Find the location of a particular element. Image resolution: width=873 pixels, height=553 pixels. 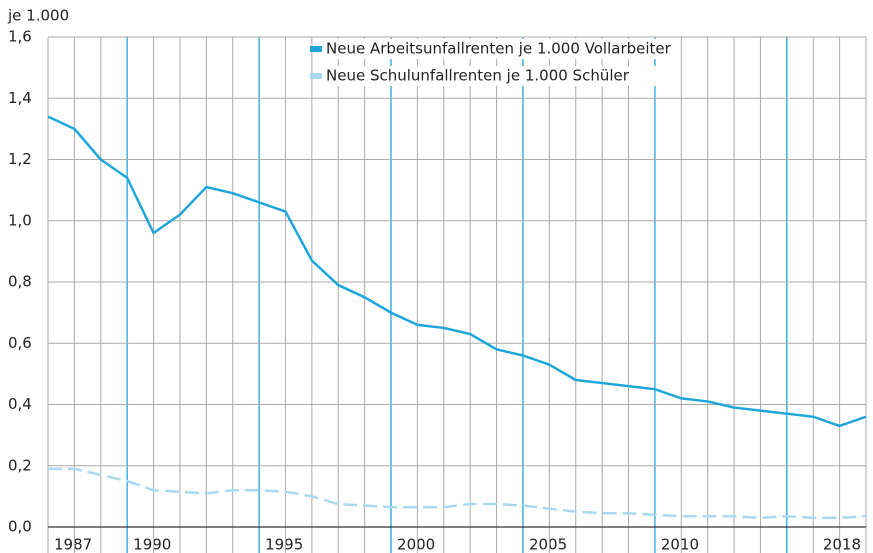

x-tick-label: 2010 is located at coordinates (680, 544).